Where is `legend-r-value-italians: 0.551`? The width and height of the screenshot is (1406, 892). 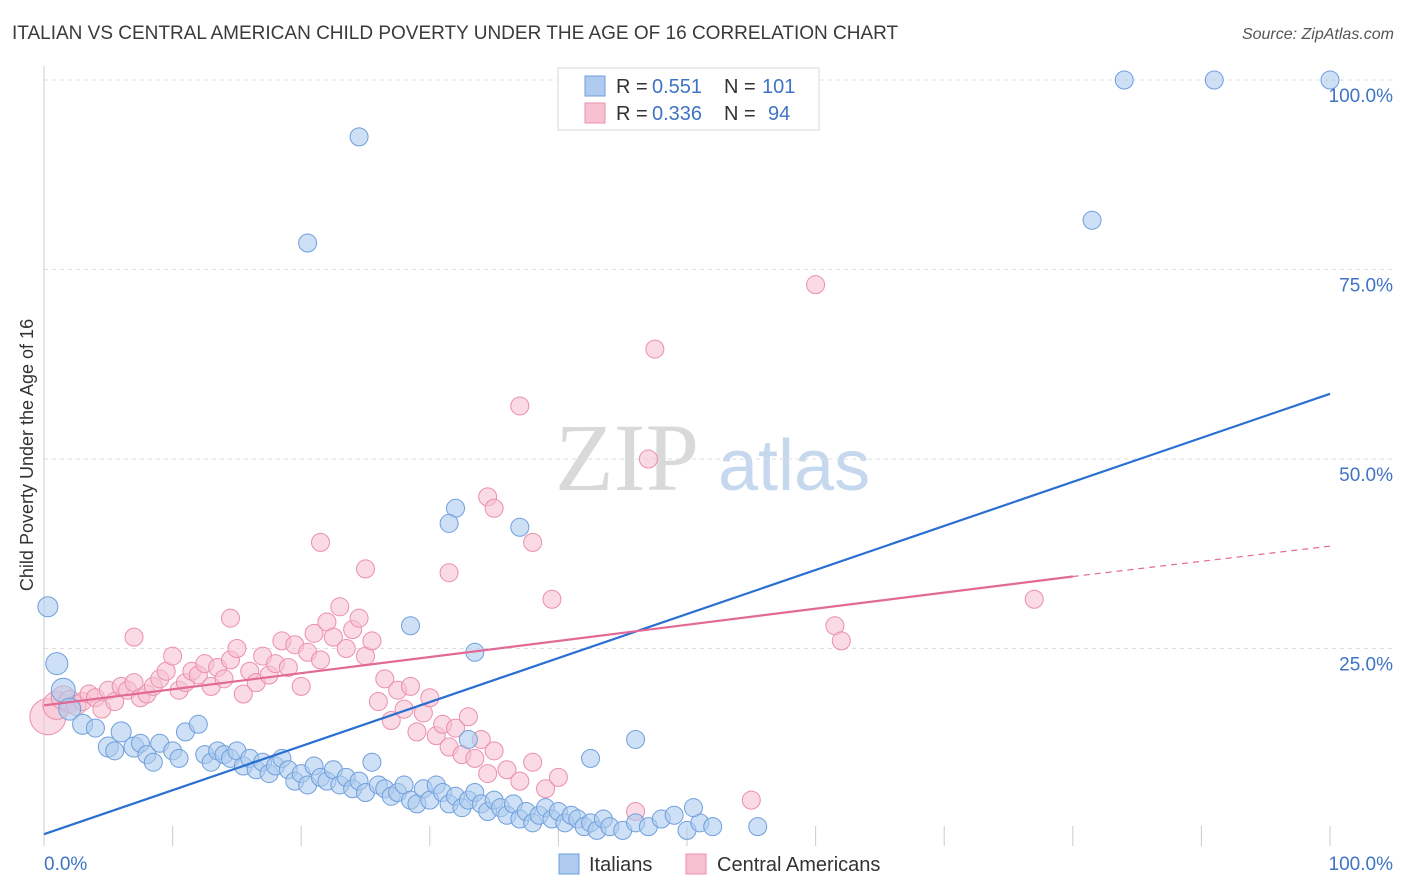 legend-r-value-italians: 0.551 is located at coordinates (677, 87).